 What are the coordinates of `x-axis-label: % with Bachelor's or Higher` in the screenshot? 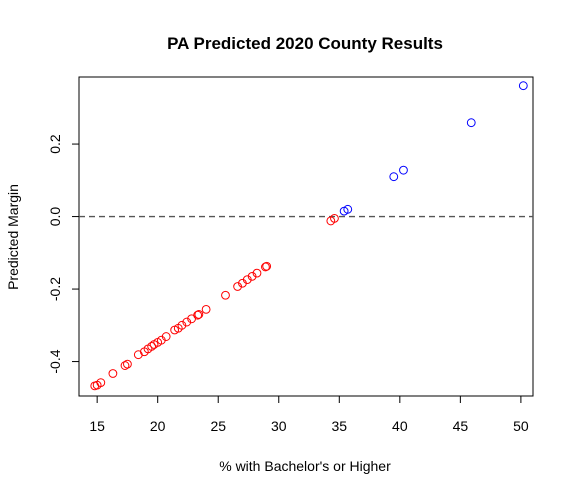 It's located at (305, 466).